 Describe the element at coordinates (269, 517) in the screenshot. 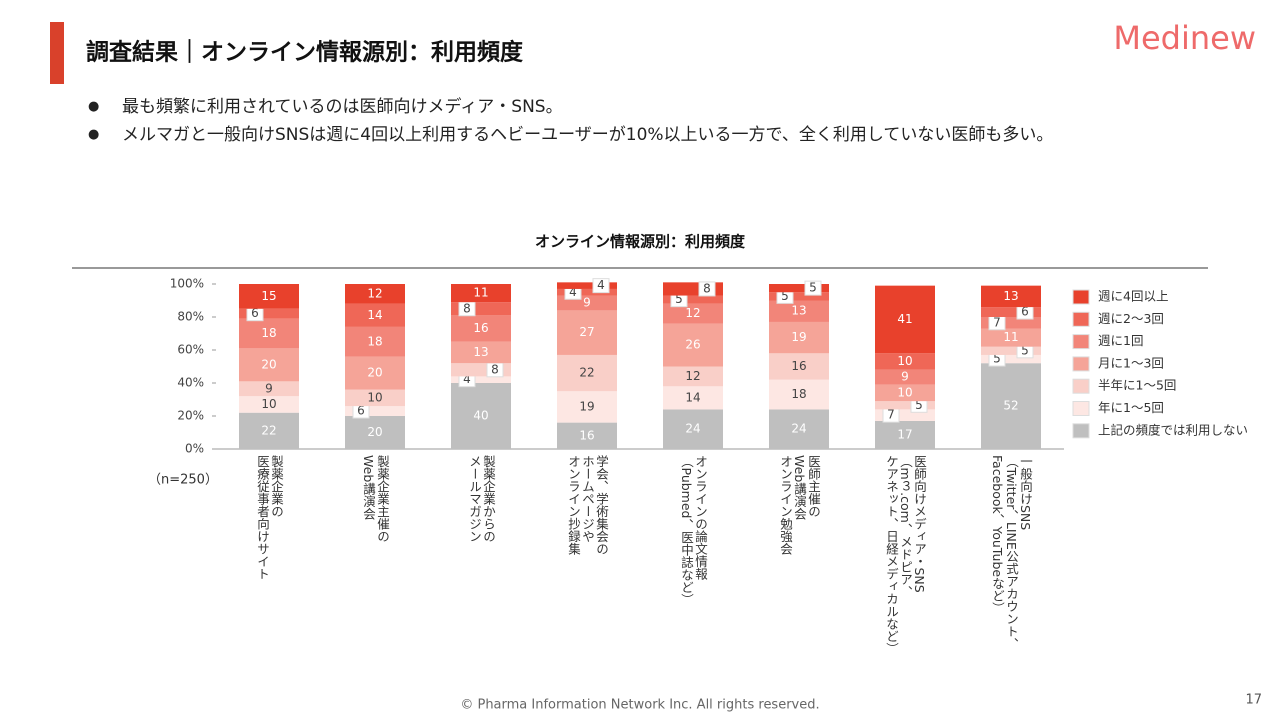

I see `x-tick-label: 製薬企業の 医療従事者向けサイト` at that location.